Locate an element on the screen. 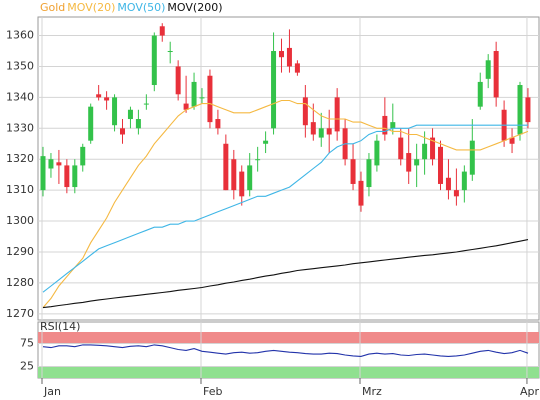 This screenshot has height=400, width=540. oversold-band is located at coordinates (288, 372).